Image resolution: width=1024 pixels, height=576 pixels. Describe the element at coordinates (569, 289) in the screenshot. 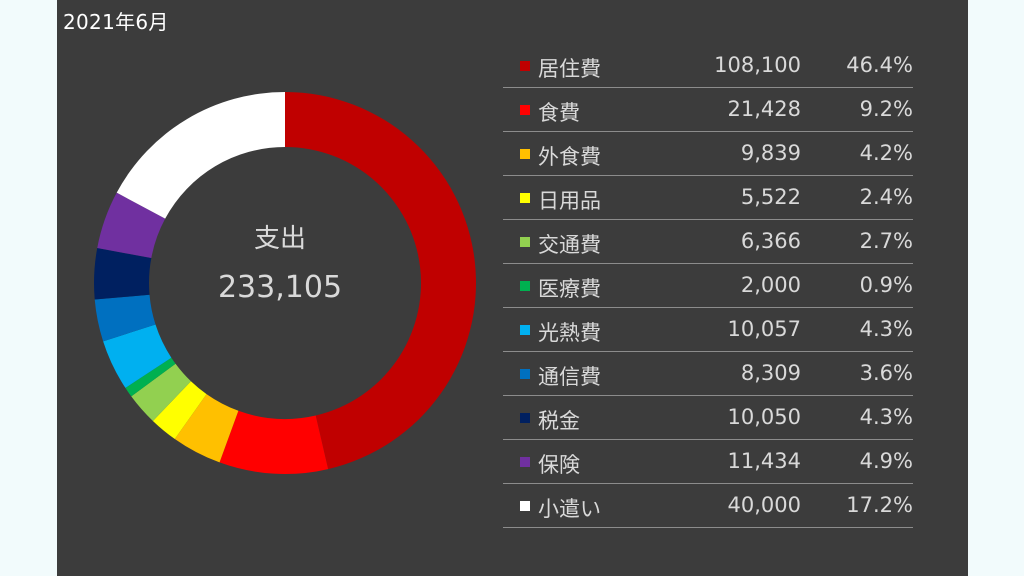

I see `legend-category: 医療費` at that location.